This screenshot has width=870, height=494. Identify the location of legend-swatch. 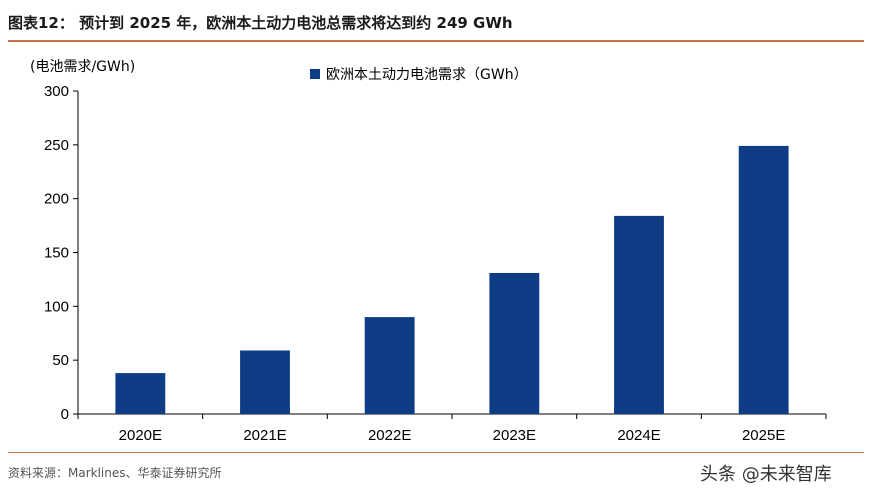
(315, 74).